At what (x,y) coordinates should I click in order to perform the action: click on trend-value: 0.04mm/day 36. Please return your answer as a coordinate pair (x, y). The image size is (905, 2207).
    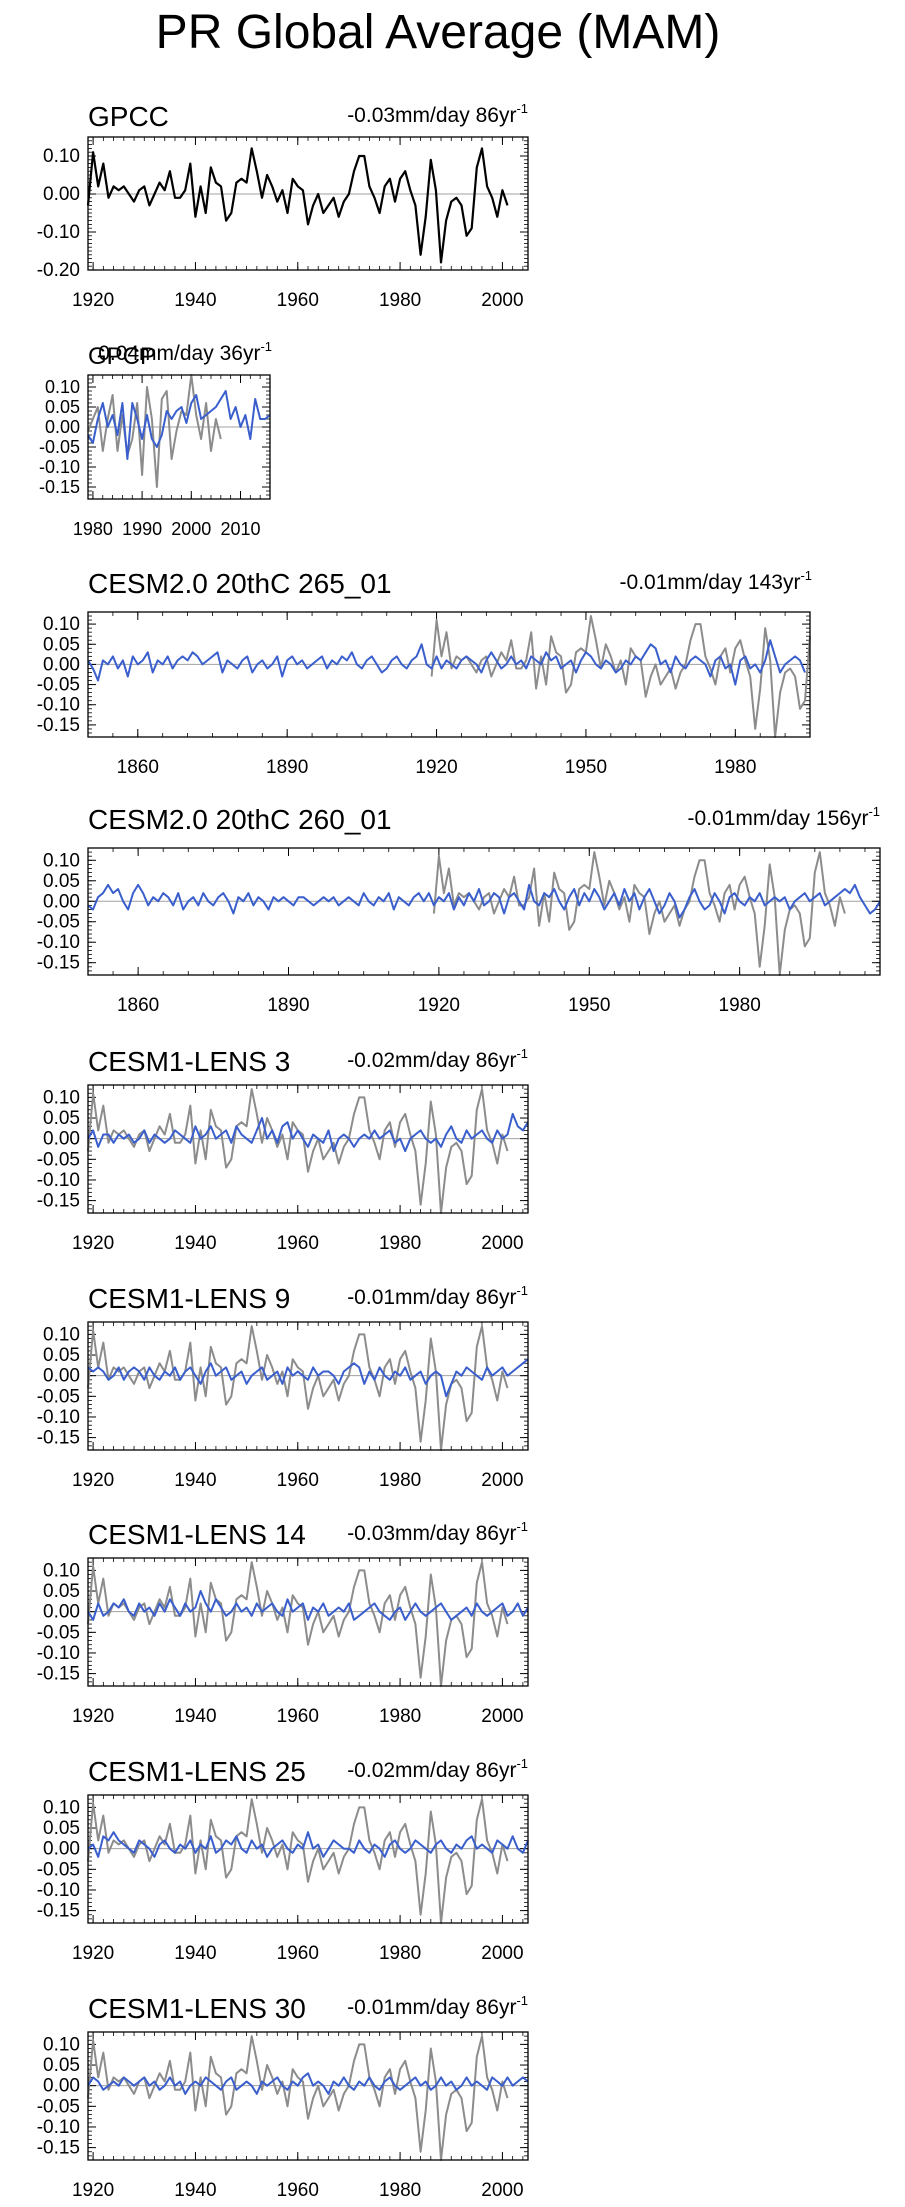
    Looking at the image, I should click on (170, 353).